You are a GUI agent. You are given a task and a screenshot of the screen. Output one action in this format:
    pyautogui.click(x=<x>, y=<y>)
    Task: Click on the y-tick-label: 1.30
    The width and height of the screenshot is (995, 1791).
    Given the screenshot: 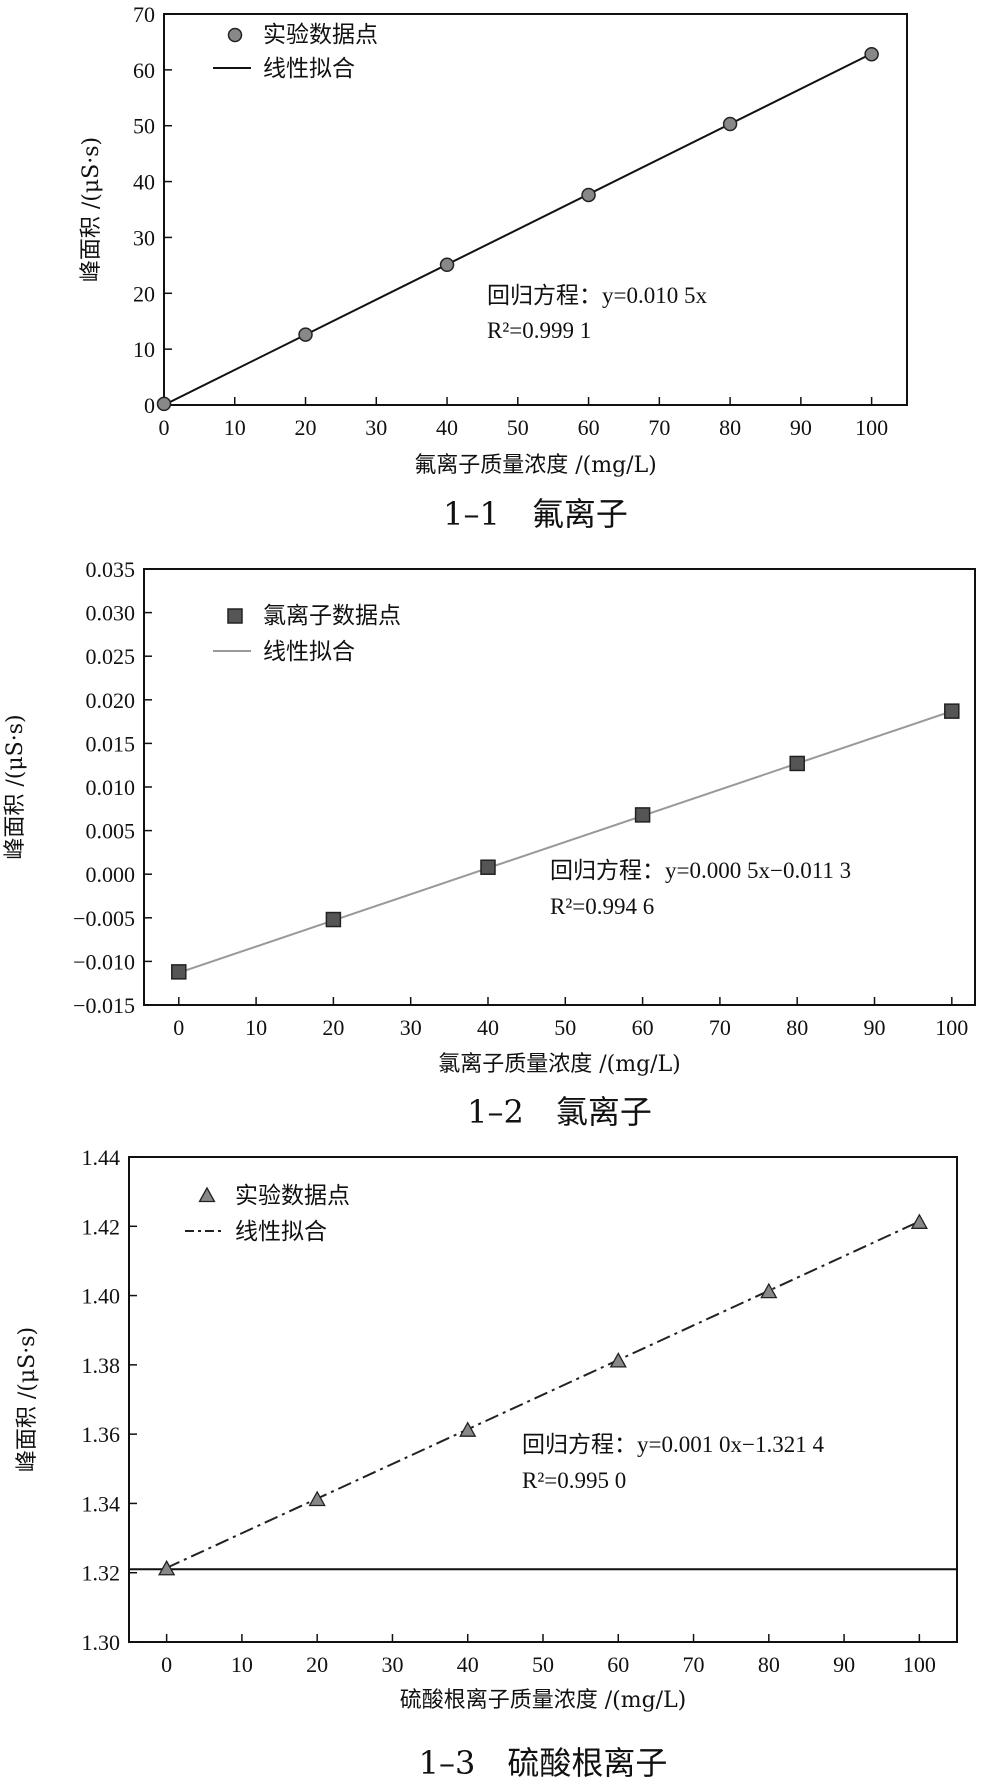 What is the action you would take?
    pyautogui.click(x=101, y=1642)
    